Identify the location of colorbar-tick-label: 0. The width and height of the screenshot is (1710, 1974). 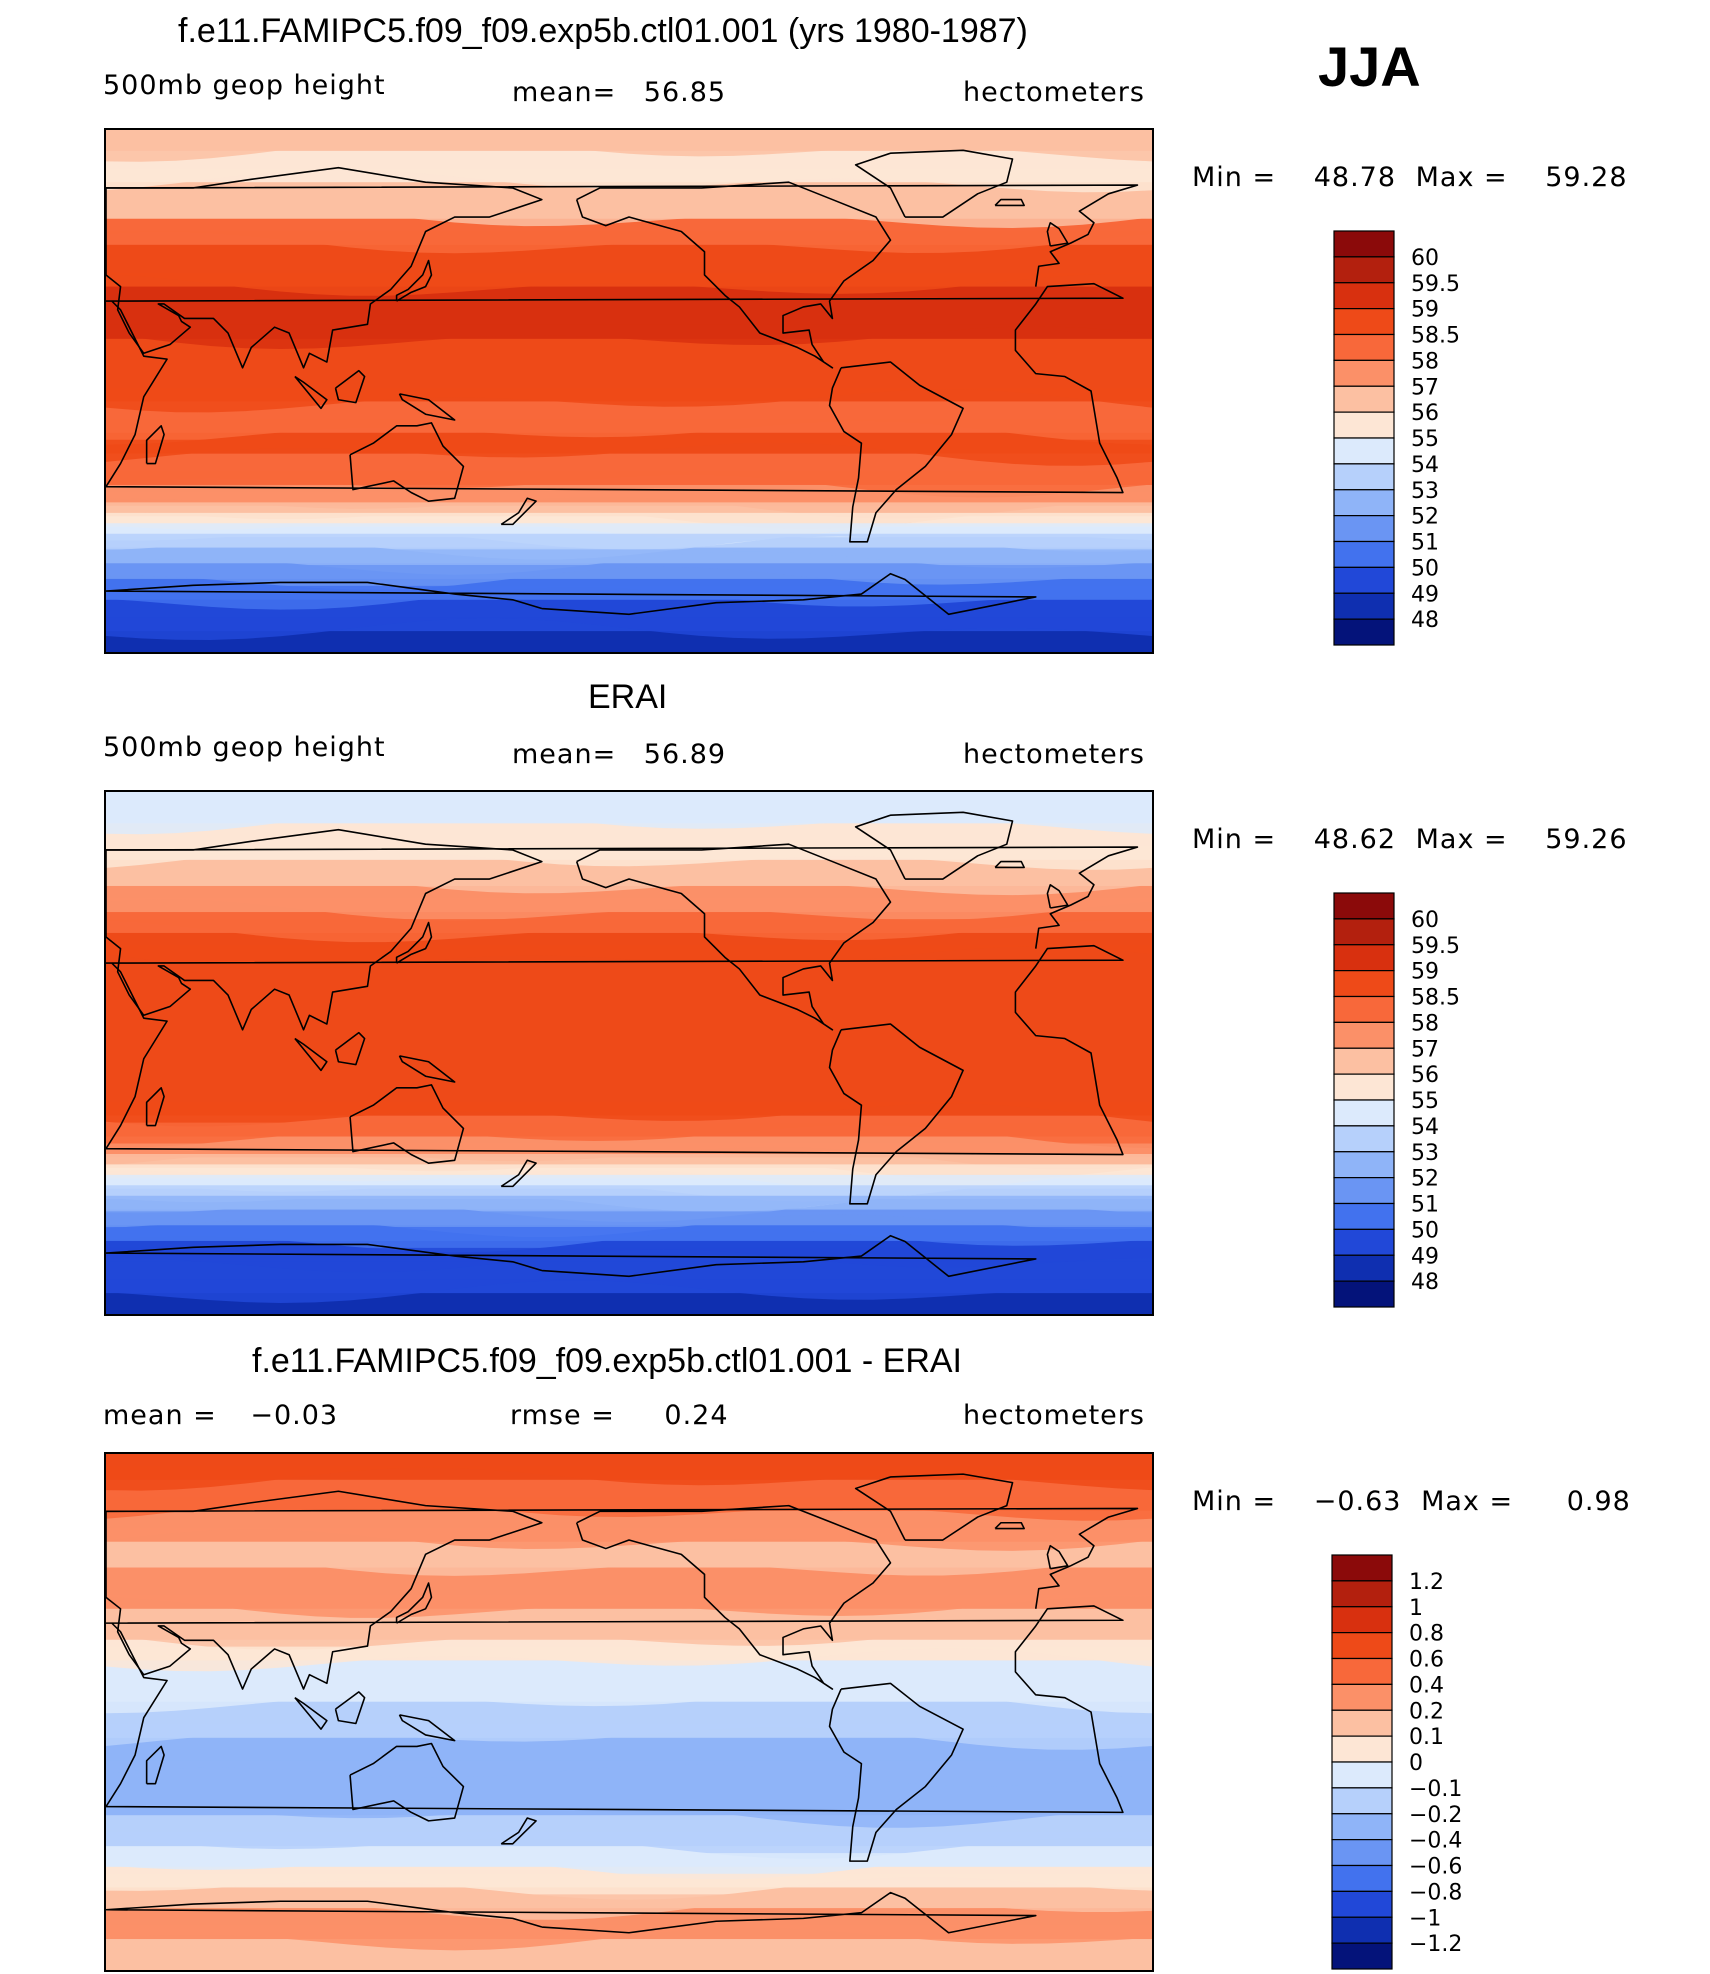
(1416, 1763).